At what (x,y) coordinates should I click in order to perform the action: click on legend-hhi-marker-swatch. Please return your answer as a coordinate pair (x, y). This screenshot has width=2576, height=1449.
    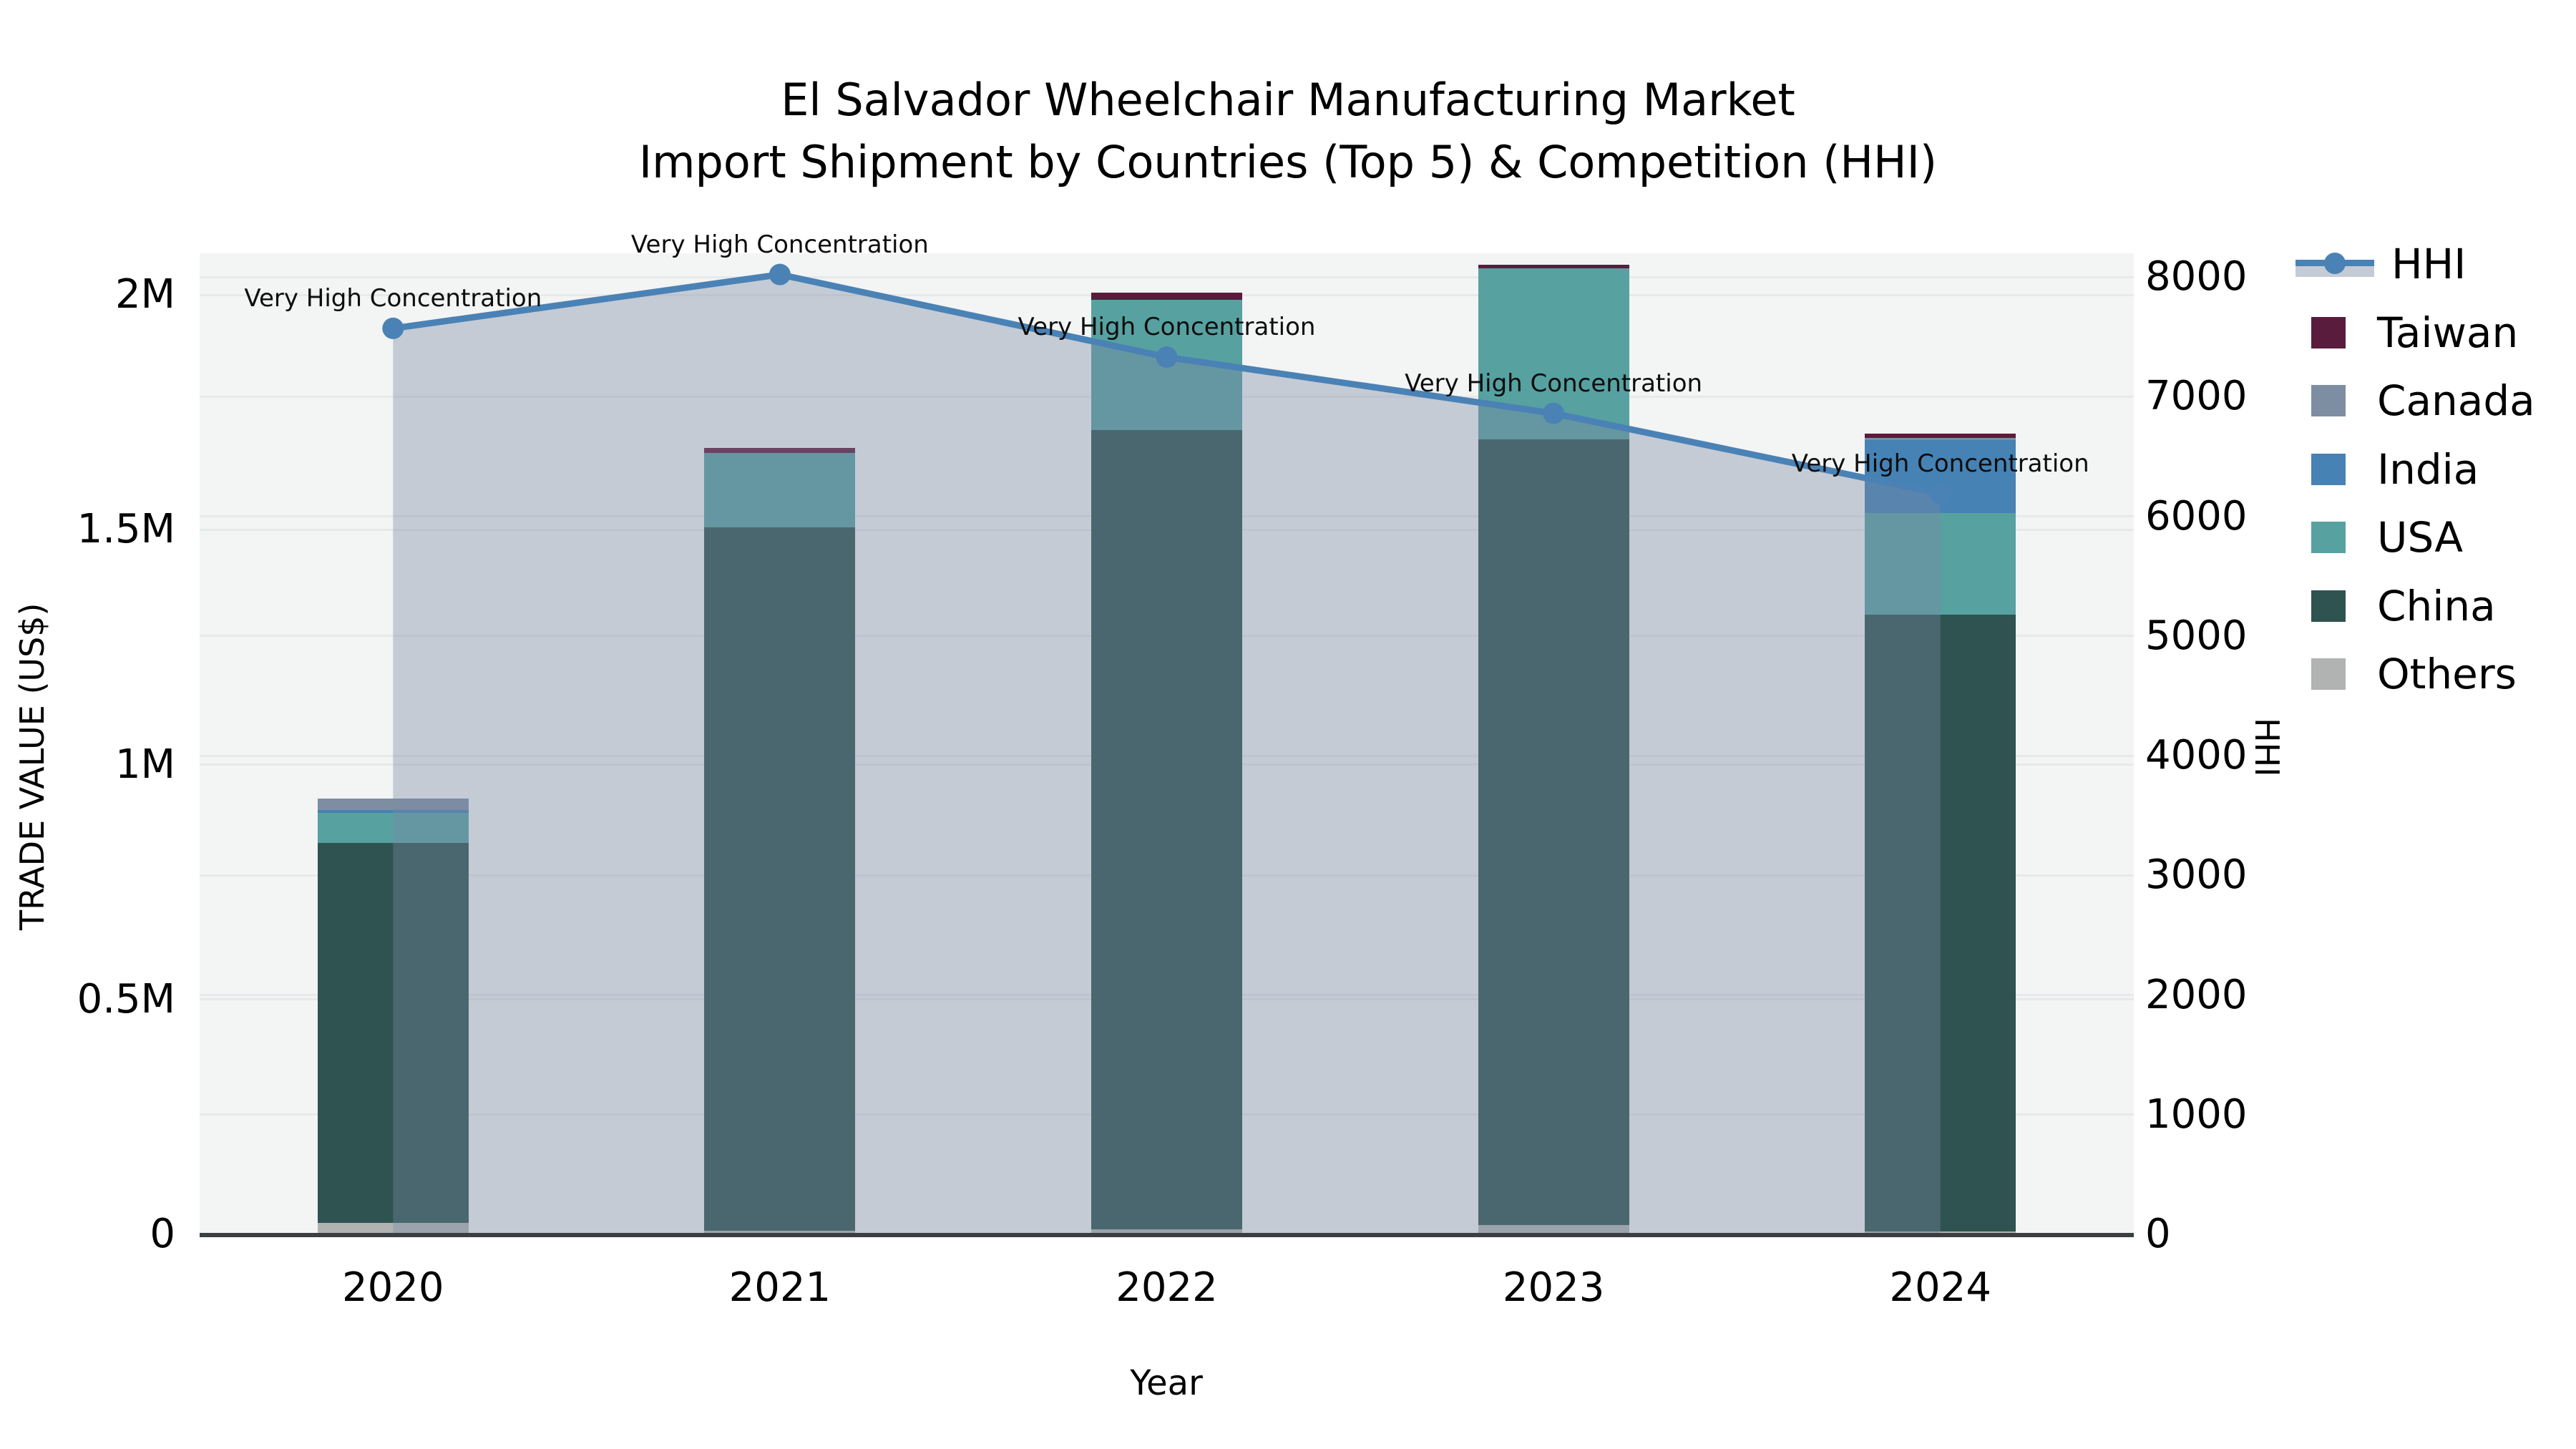
    Looking at the image, I should click on (2335, 263).